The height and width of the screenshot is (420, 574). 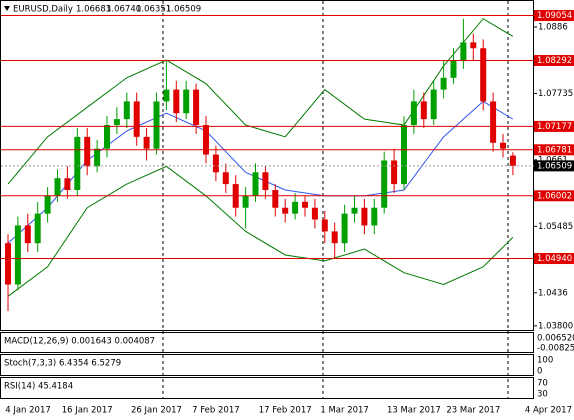 What do you see at coordinates (548, 411) in the screenshot?
I see `x-tick-label: 4 Apr 2017` at bounding box center [548, 411].